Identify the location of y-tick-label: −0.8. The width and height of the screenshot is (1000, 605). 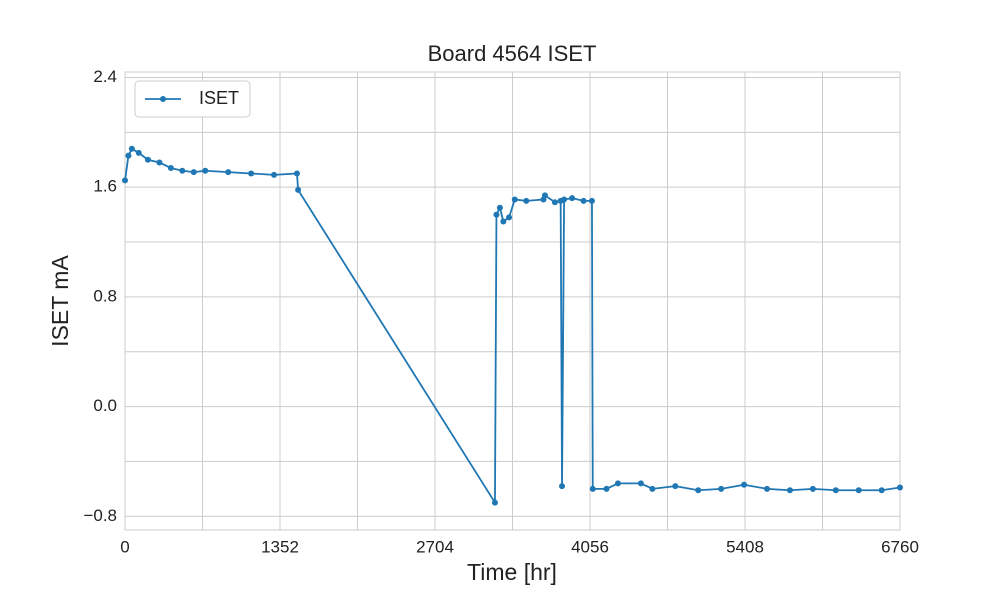
(100, 515).